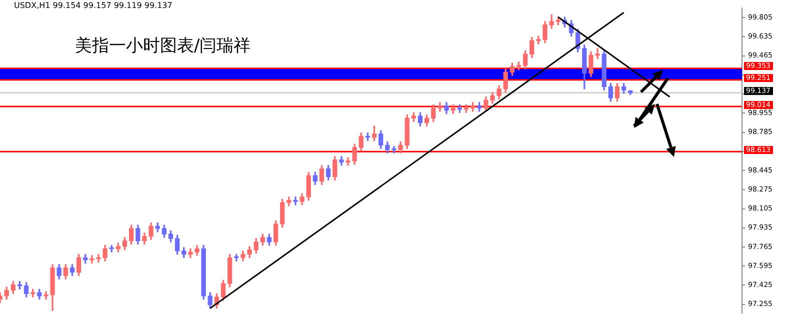  I want to click on chart-subtitle: USDX,H1 99.154 99.157 99.119 99.137, so click(93, 5).